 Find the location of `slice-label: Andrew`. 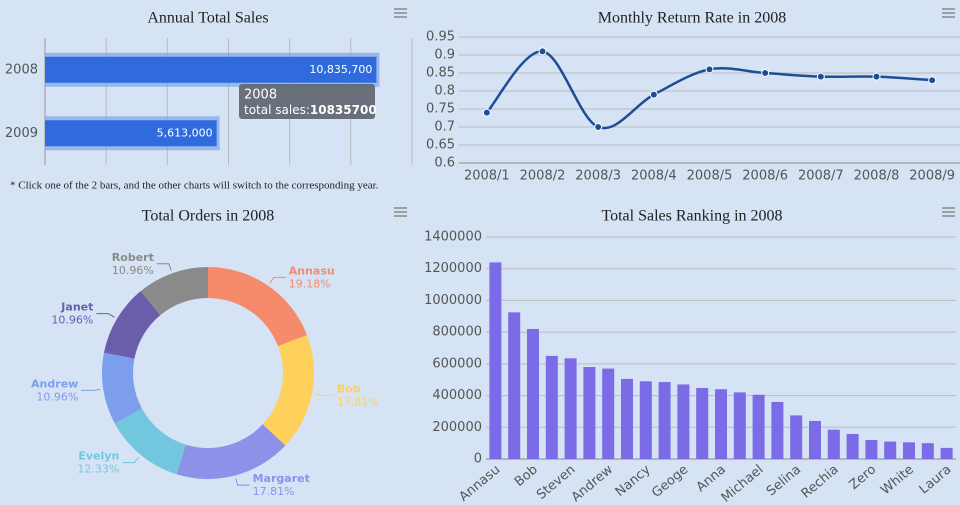

slice-label: Andrew is located at coordinates (54, 383).